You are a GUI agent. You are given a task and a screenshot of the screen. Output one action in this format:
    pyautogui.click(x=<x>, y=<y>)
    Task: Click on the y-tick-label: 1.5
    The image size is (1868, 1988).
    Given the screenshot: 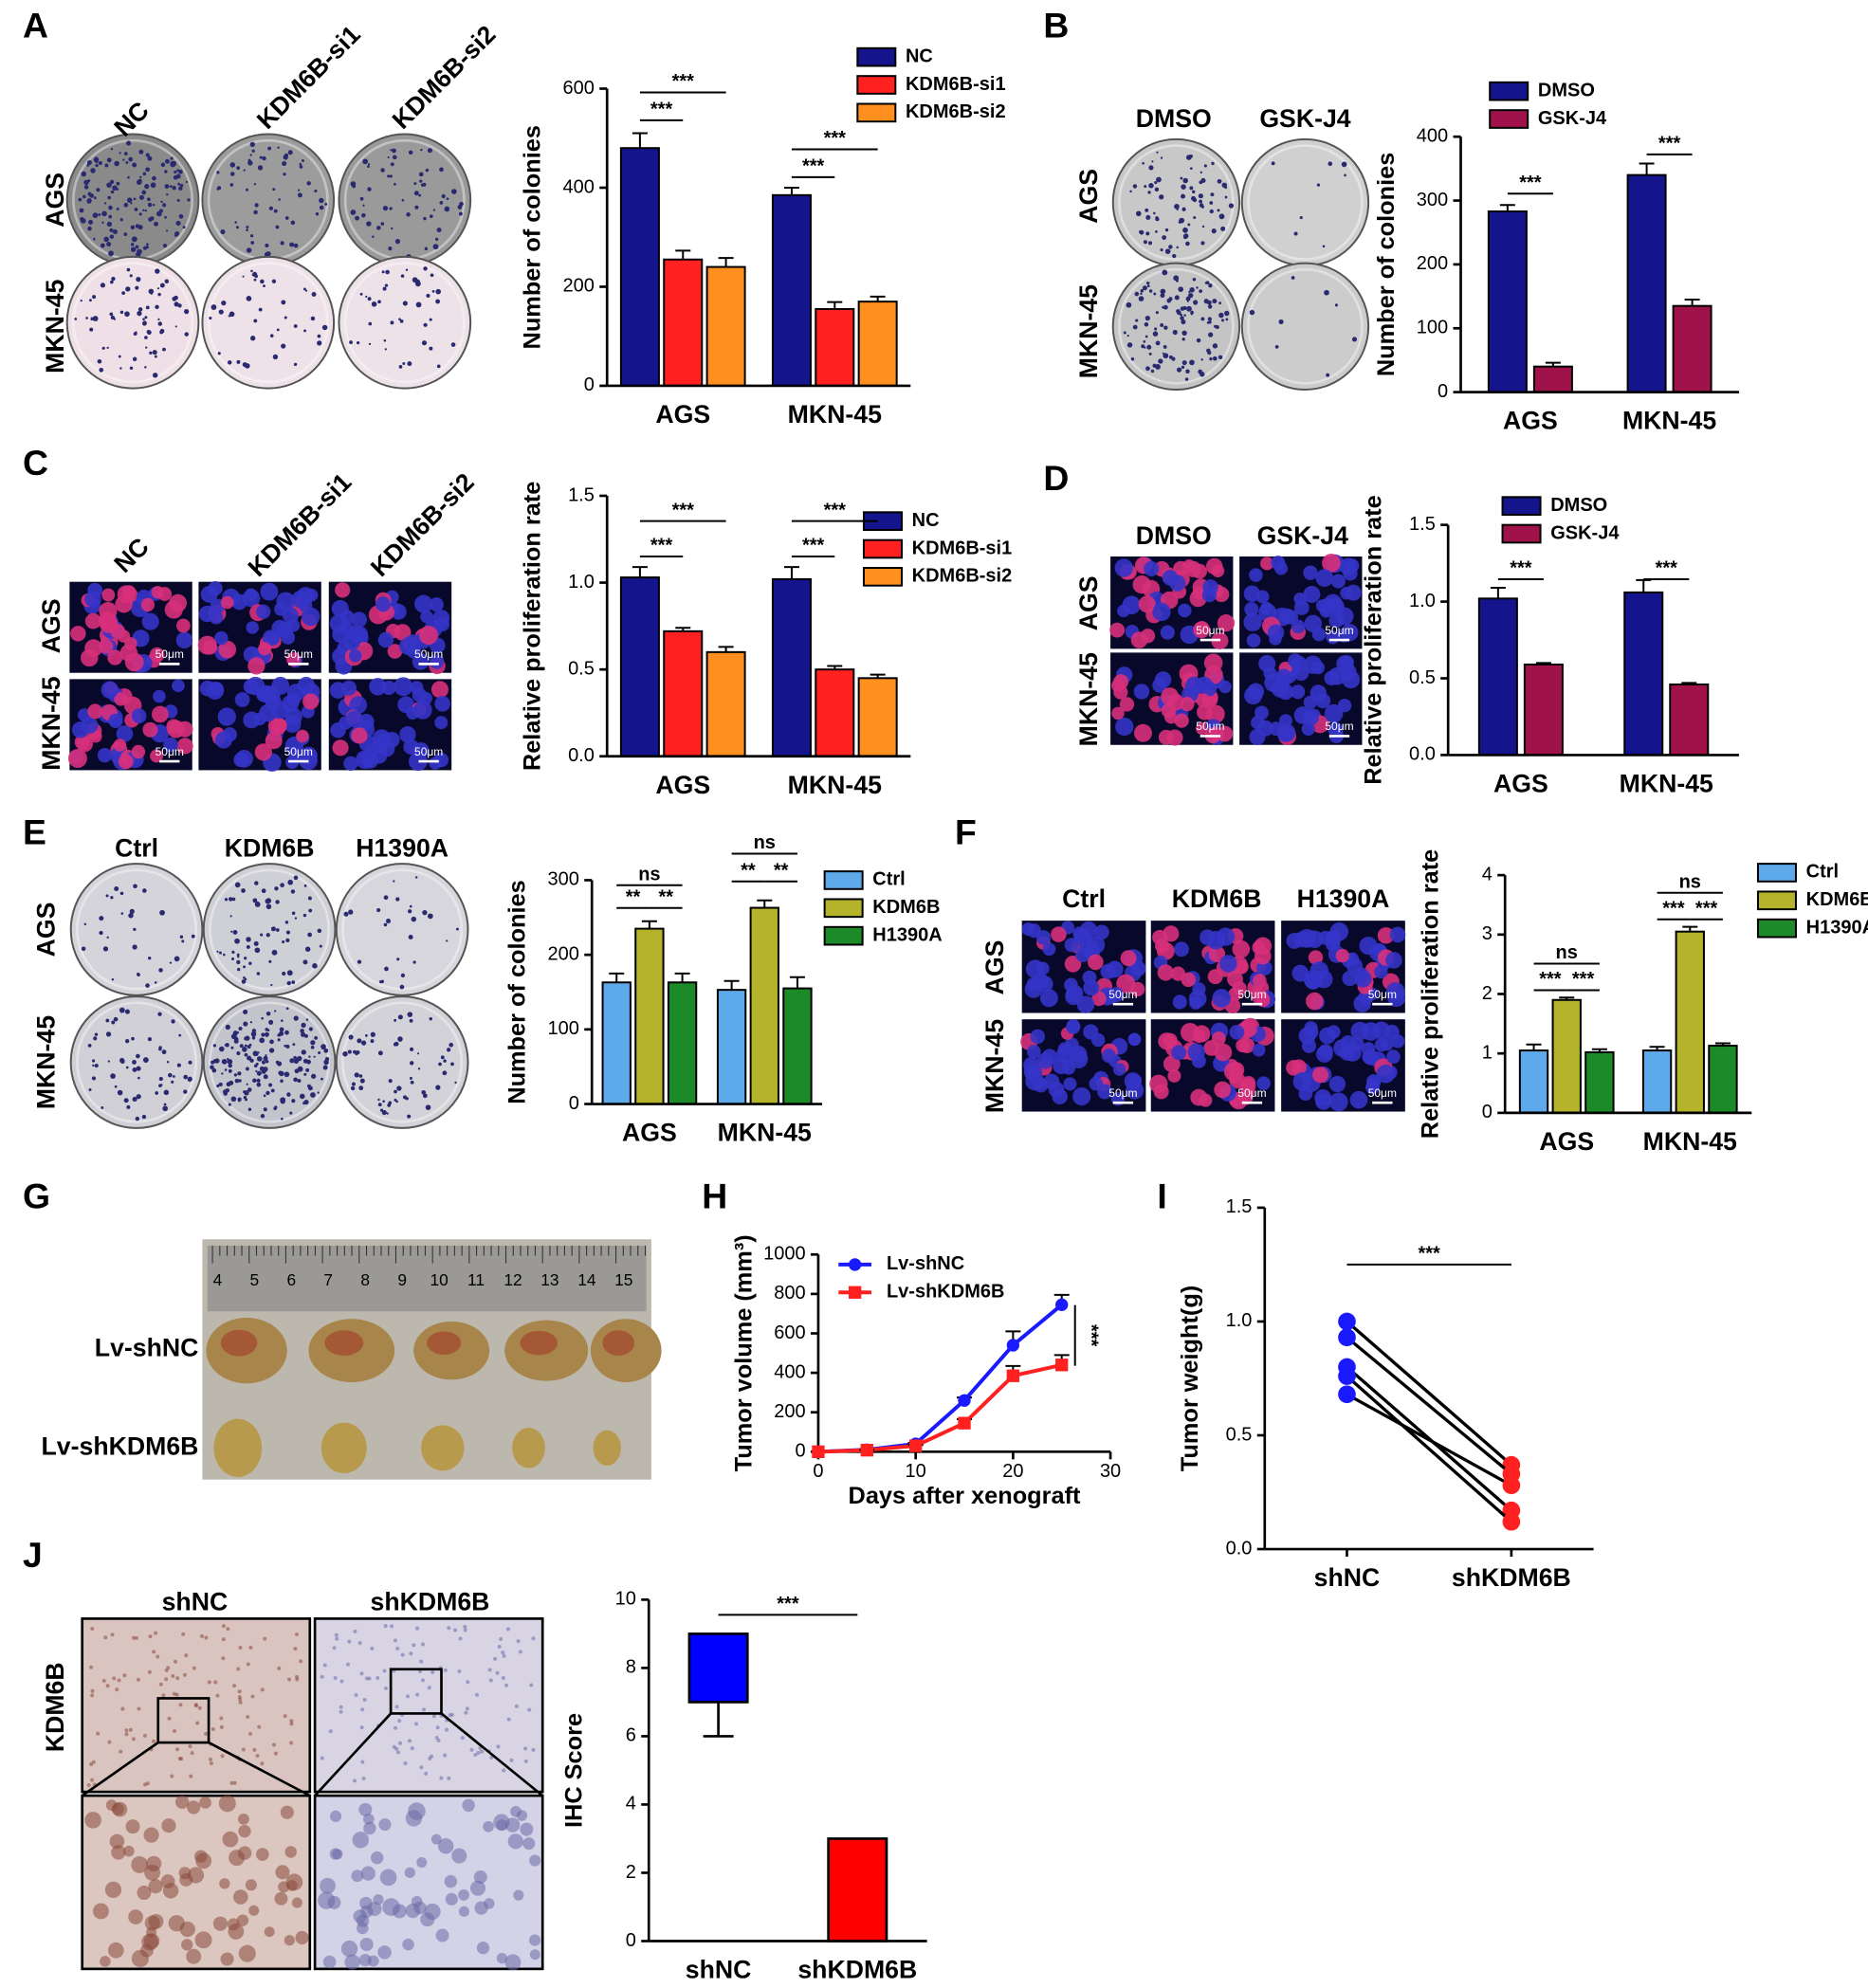 What is the action you would take?
    pyautogui.click(x=1422, y=524)
    